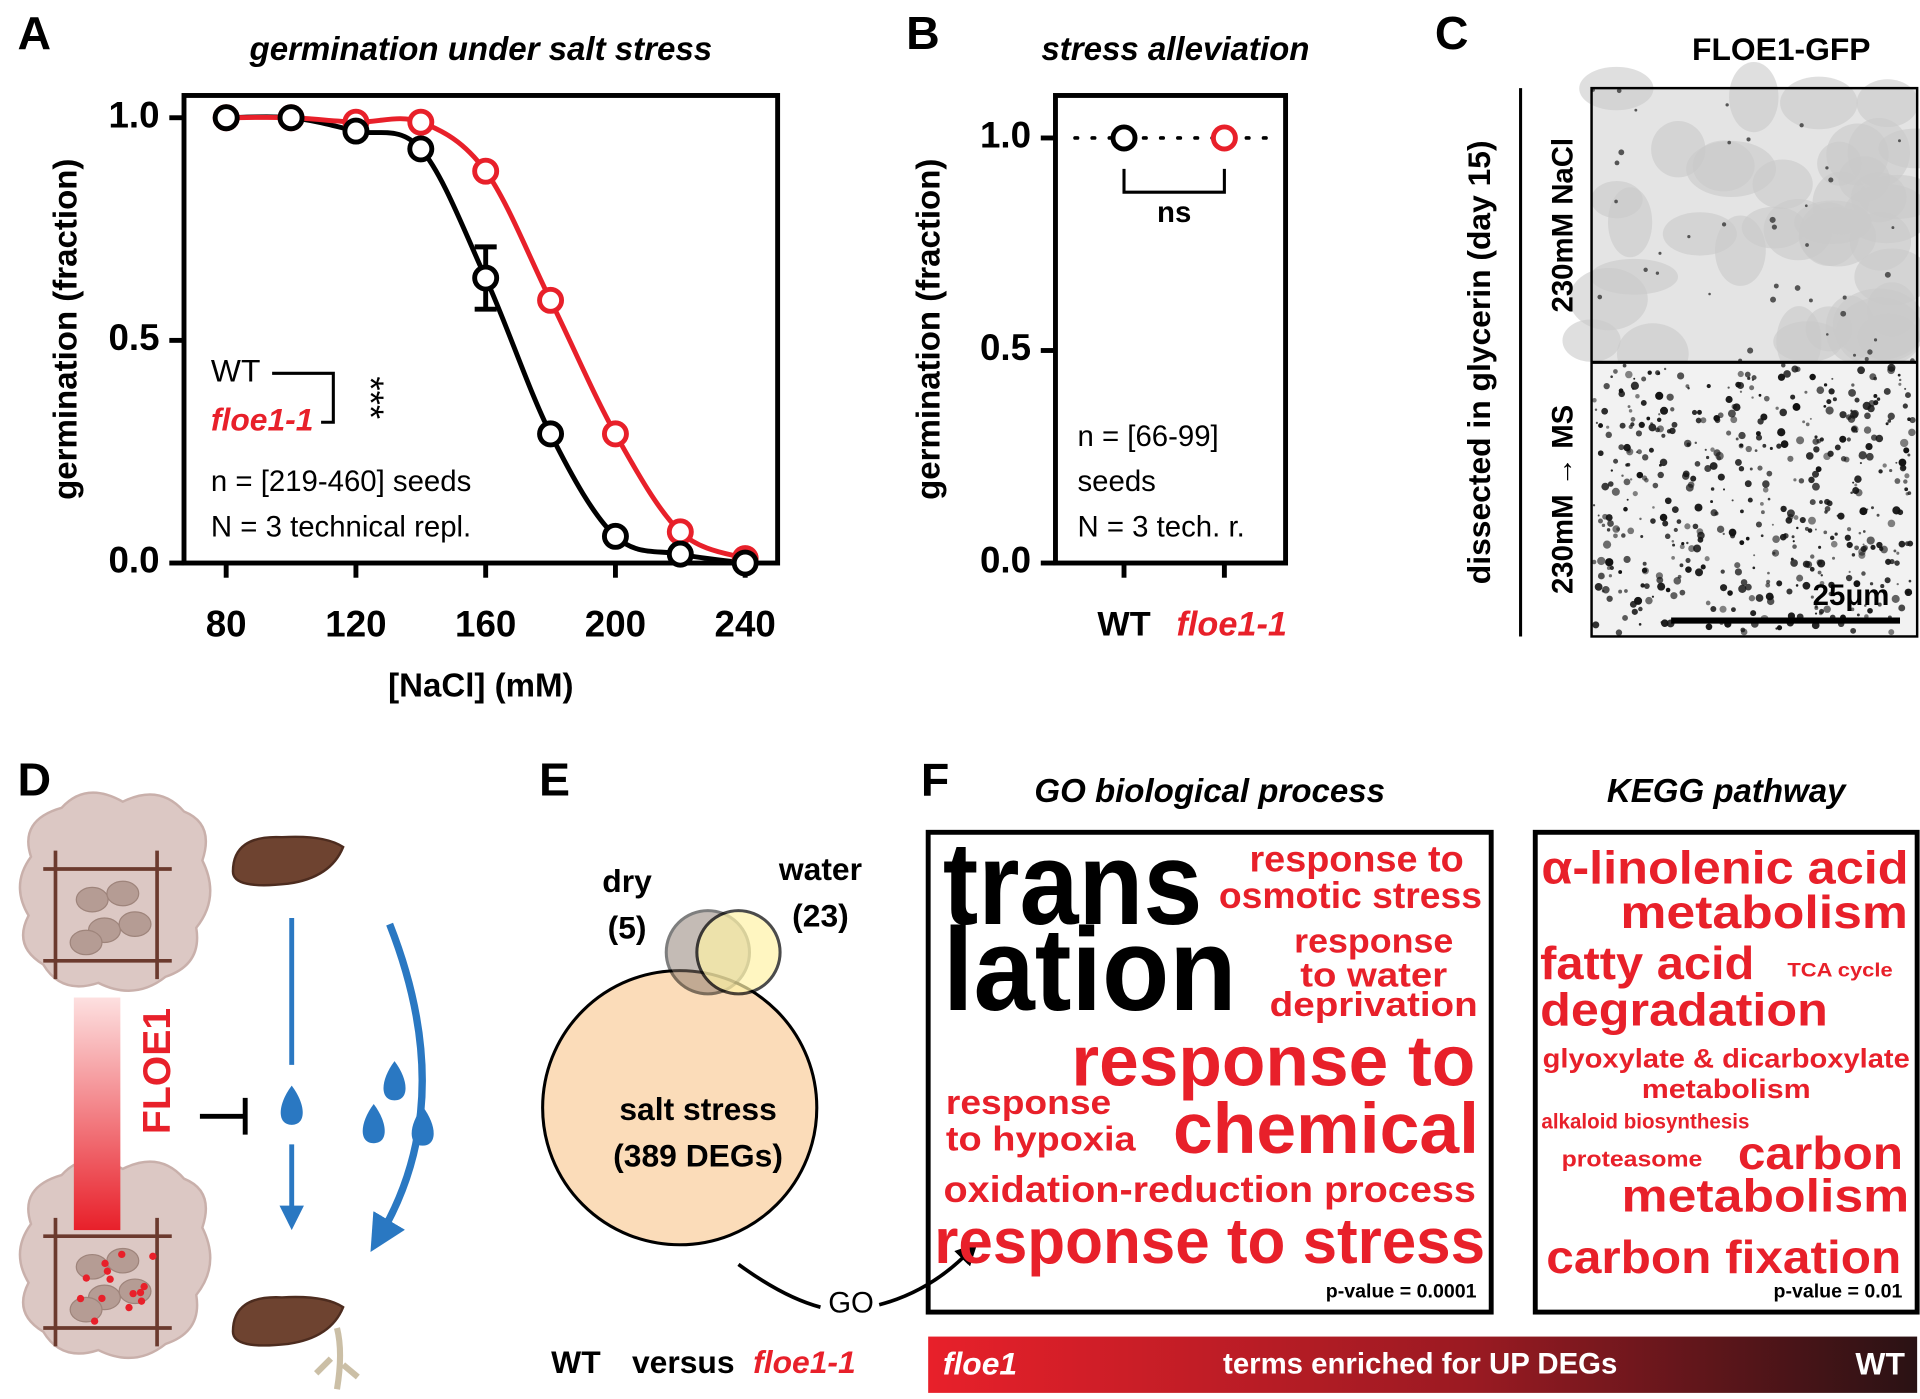  I want to click on panel-letter: E, so click(554, 780).